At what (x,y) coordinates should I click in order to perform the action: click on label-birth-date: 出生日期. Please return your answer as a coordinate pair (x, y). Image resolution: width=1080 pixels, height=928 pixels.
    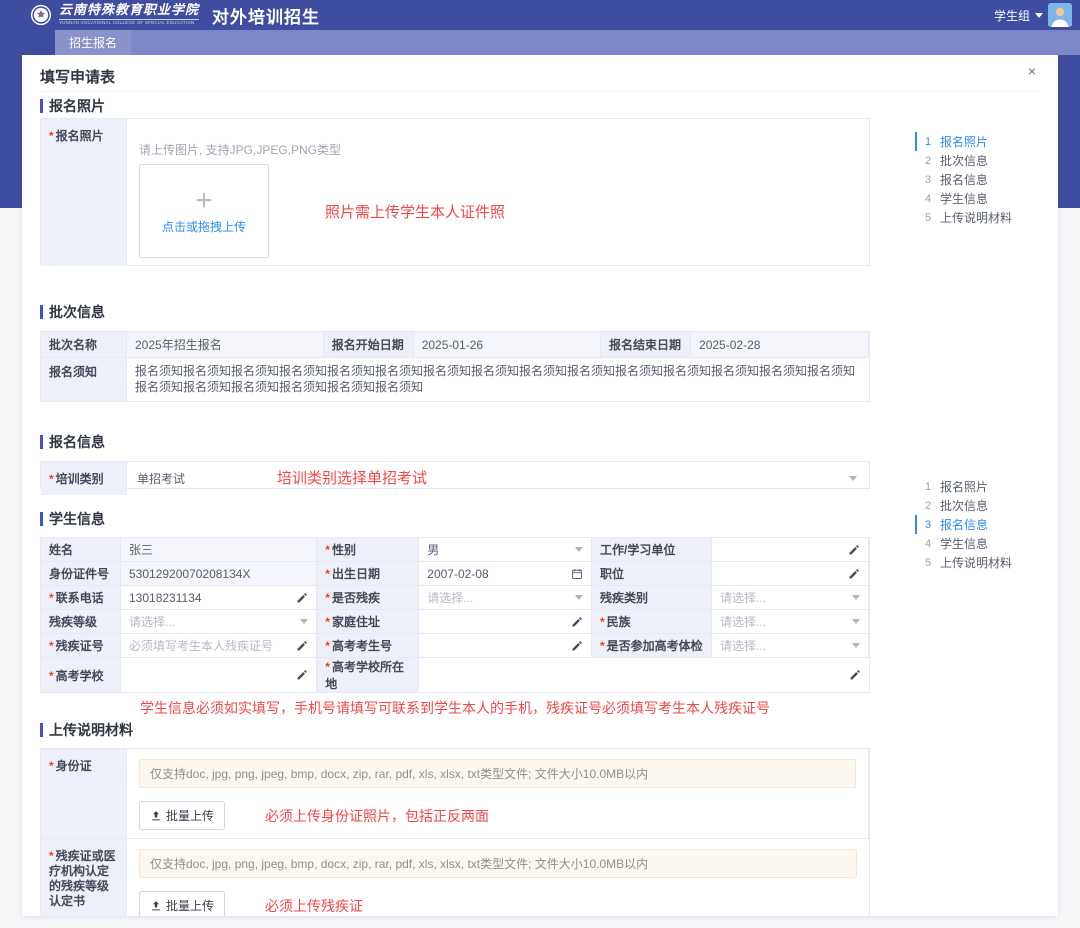
    Looking at the image, I should click on (368, 574).